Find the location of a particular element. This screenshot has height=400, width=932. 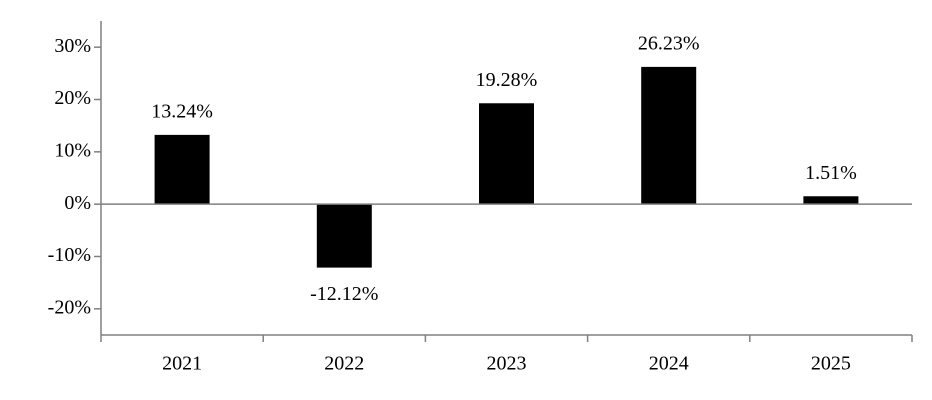

x-tick-label: 2022 is located at coordinates (344, 364).